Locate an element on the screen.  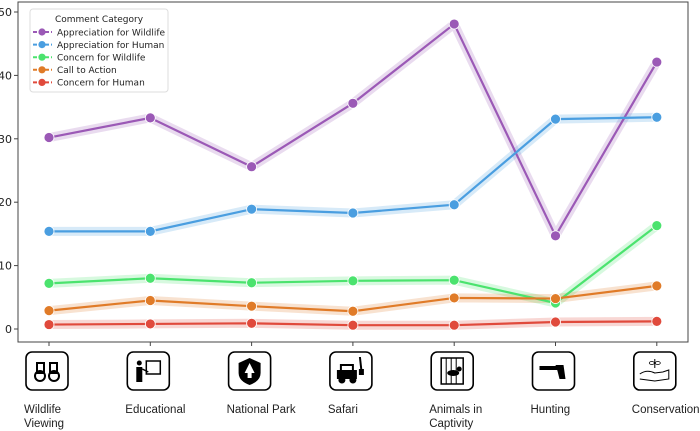
safari-jeep-giraffe-icon is located at coordinates (351, 371).